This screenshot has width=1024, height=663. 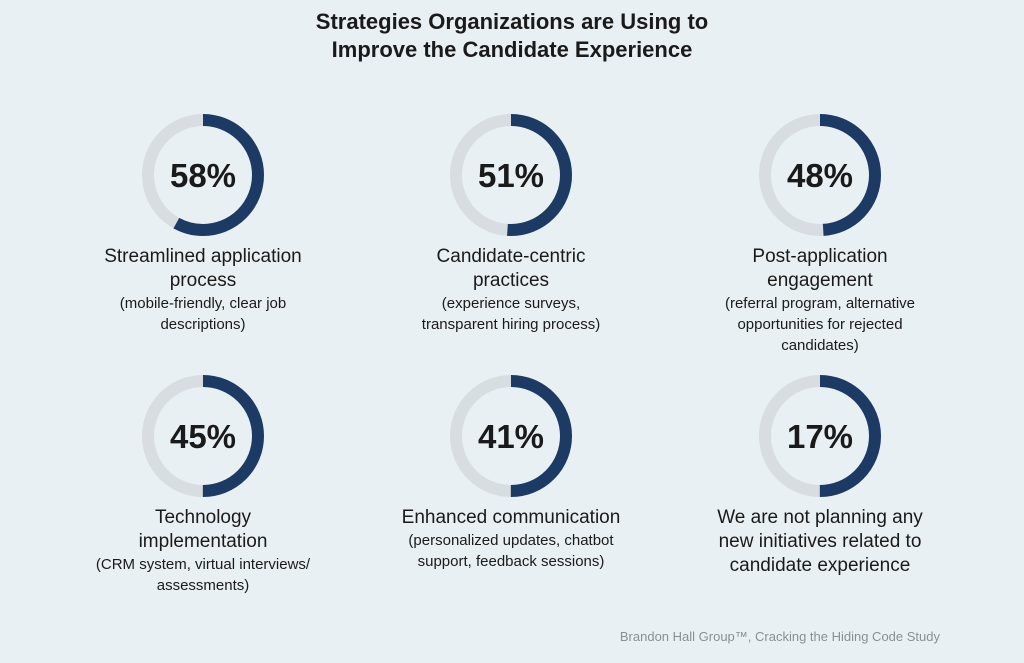 I want to click on description-line: (personalized updates, chatbot, so click(x=511, y=540).